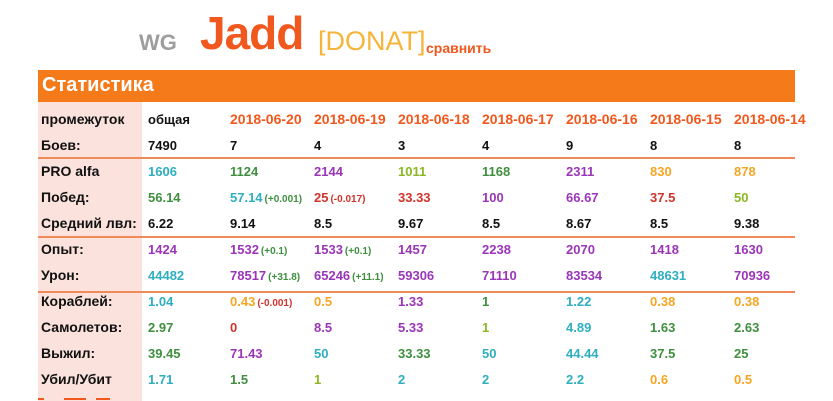 The width and height of the screenshot is (833, 401). I want to click on column-header-date: 2018-06-18, so click(434, 119).